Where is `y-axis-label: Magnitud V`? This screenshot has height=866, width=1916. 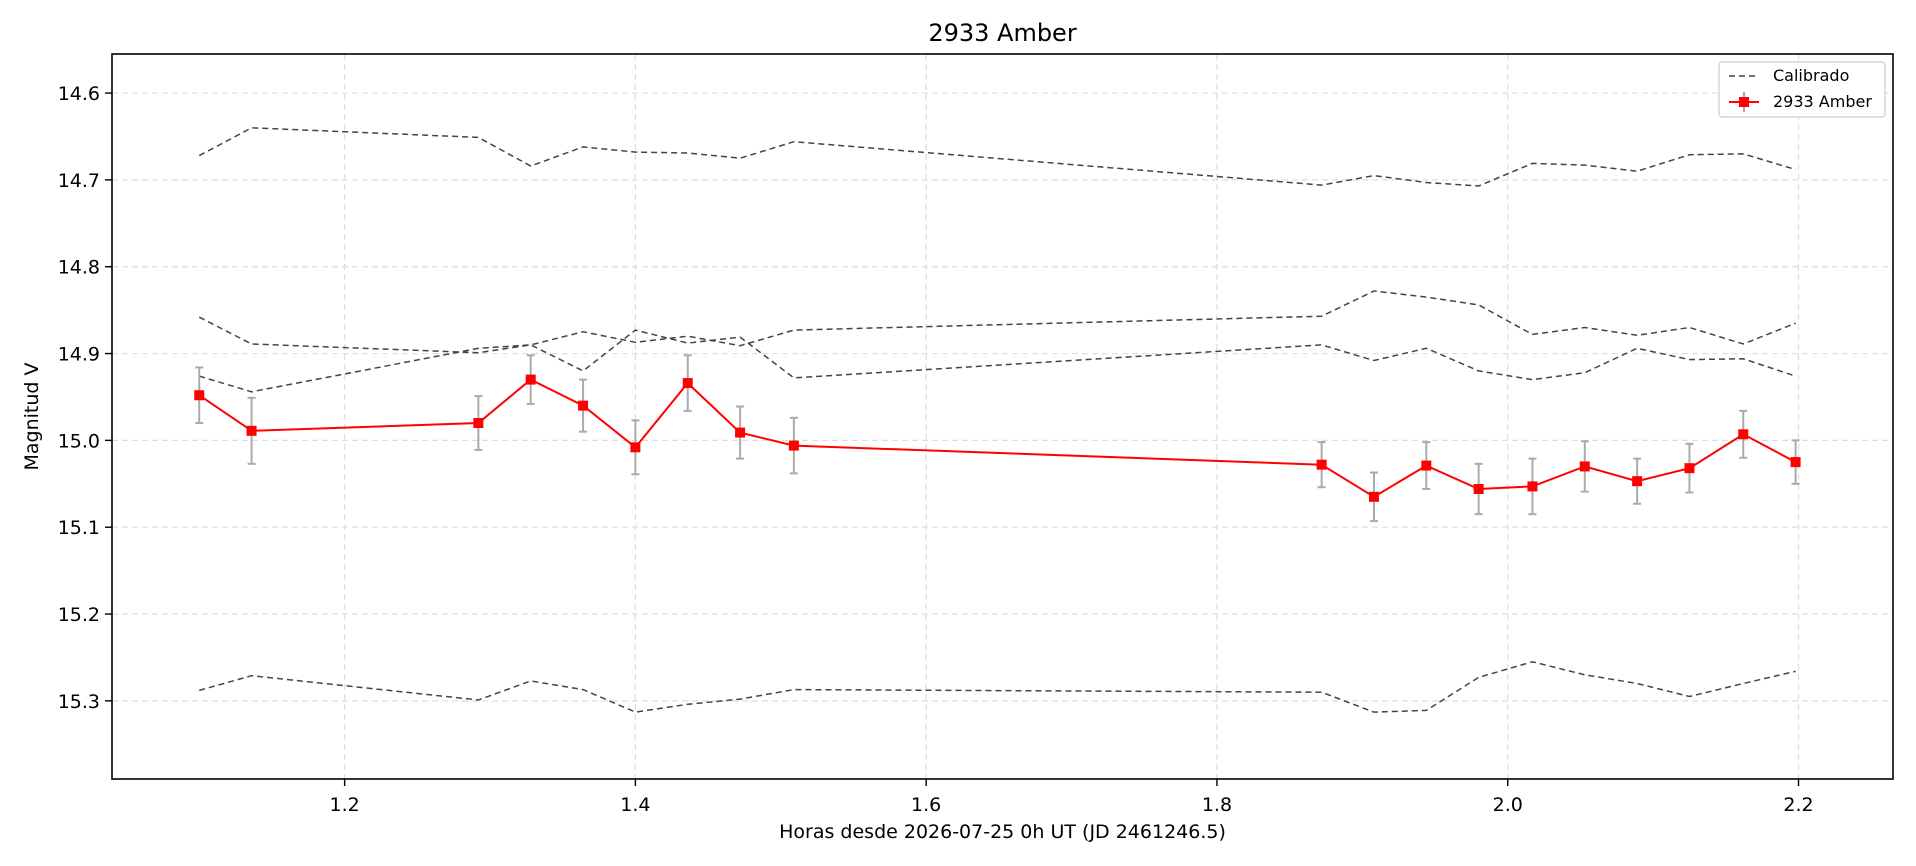 y-axis-label: Magnitud V is located at coordinates (32, 416).